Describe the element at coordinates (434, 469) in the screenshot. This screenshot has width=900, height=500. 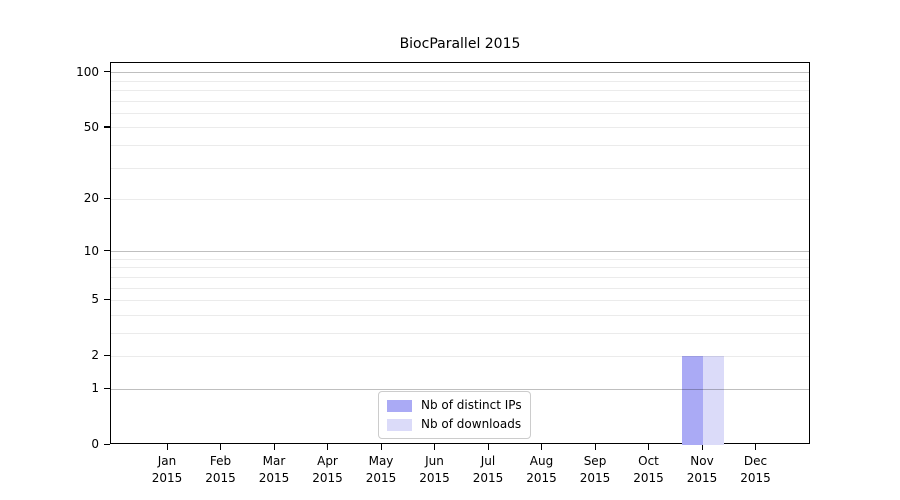
I see `x-tick-label-jun: Jun 2015` at that location.